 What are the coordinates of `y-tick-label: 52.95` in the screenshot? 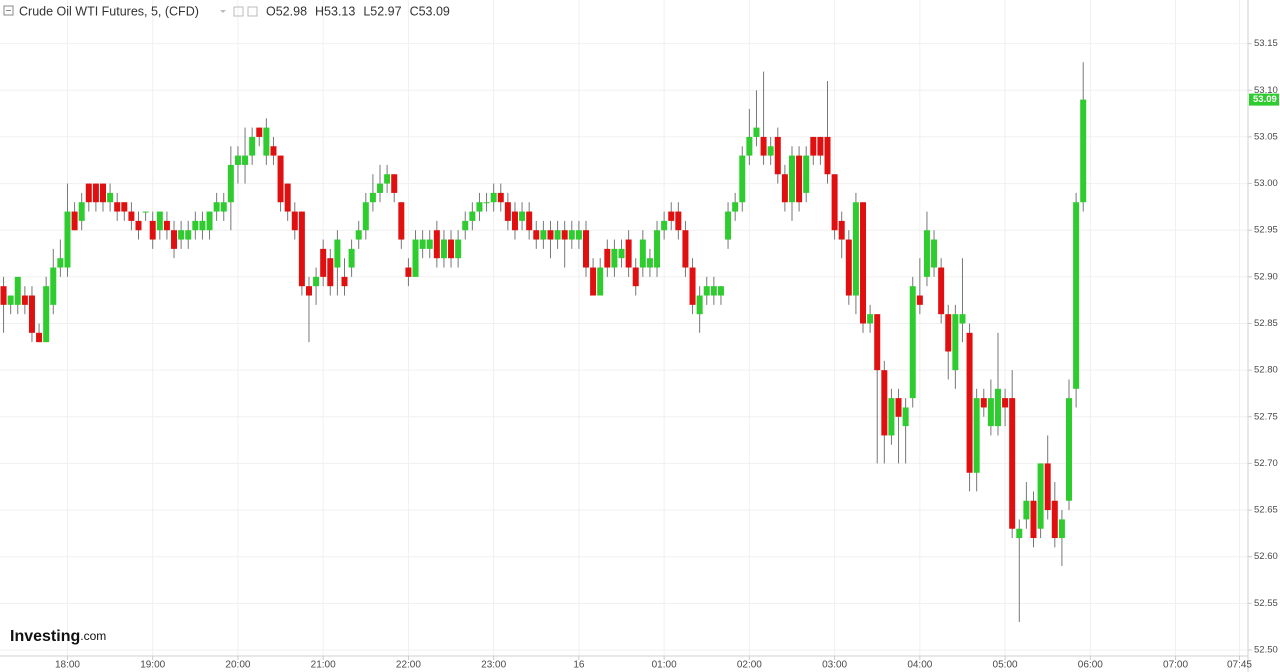 It's located at (1266, 230).